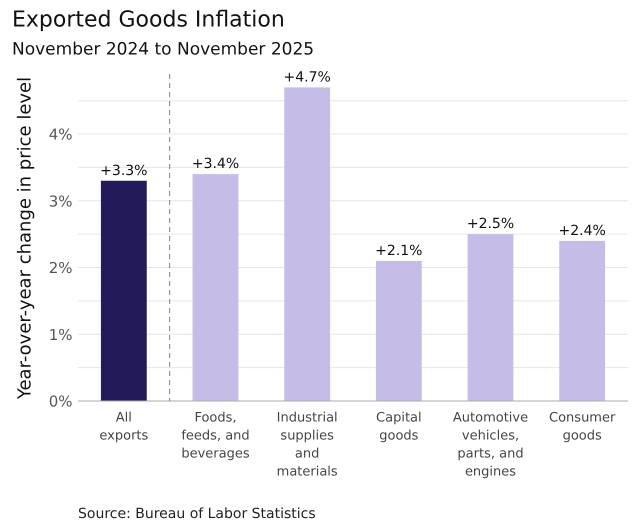  I want to click on x-tick-label: Consumer goods, so click(582, 427).